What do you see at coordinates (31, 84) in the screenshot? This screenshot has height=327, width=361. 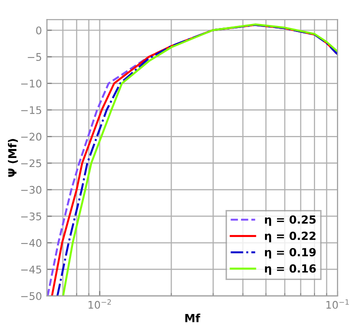 I see `y-tick-label: −10` at bounding box center [31, 84].